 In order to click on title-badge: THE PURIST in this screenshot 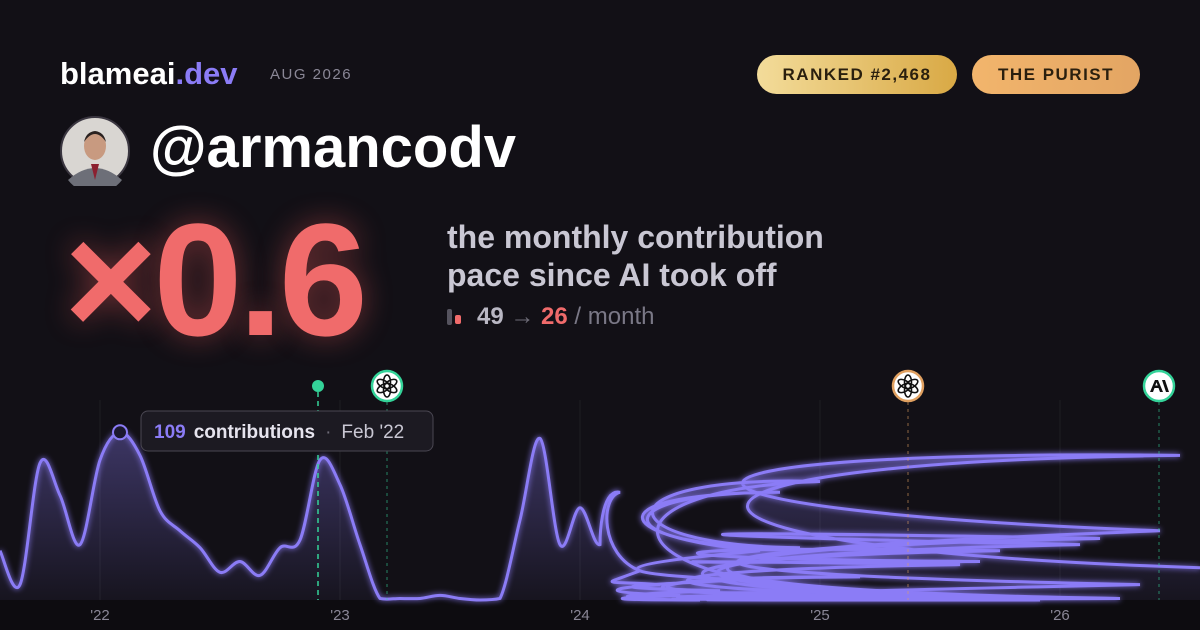, I will do `click(1056, 74)`.